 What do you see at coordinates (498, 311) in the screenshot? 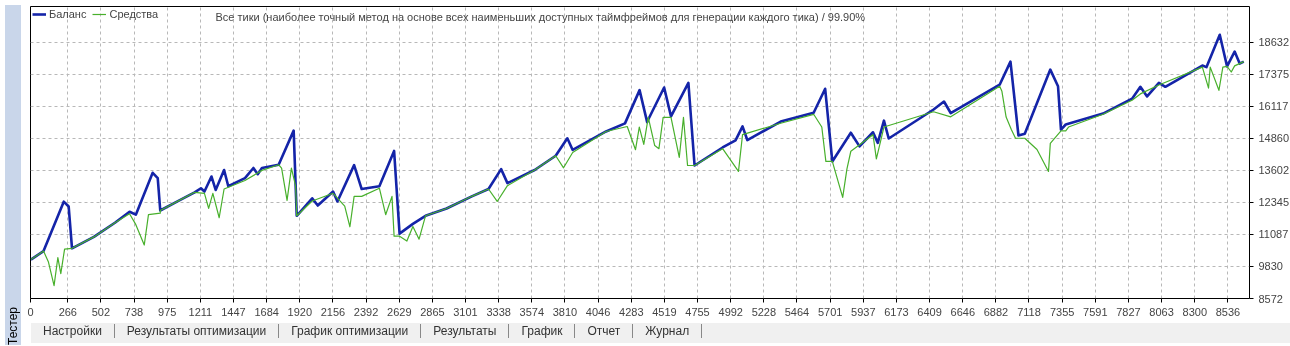
I see `x-tick-label: 3338` at bounding box center [498, 311].